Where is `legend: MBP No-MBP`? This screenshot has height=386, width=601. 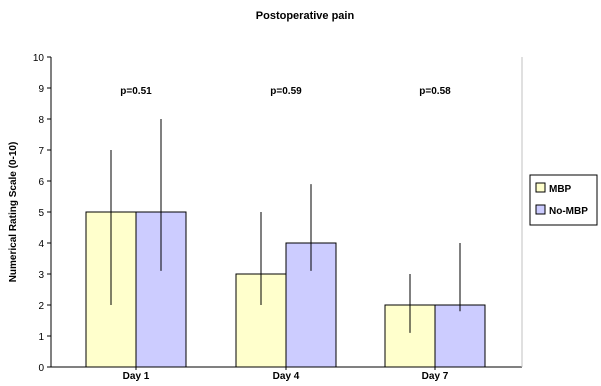 legend: MBP No-MBP is located at coordinates (563, 200).